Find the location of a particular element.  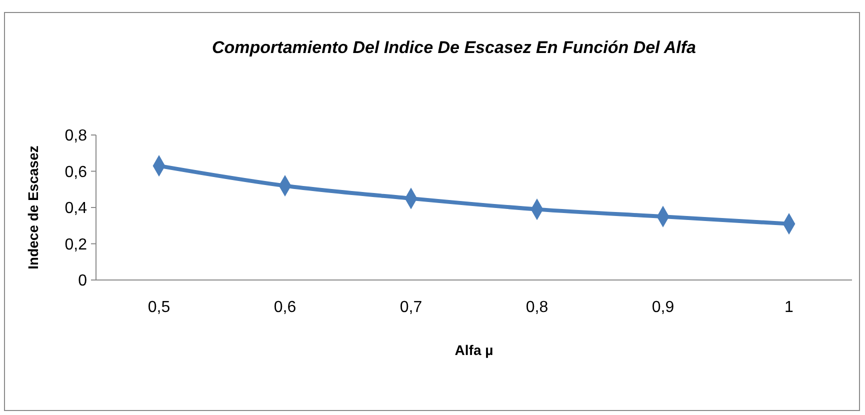

x-tick-label: 0,8 is located at coordinates (537, 307).